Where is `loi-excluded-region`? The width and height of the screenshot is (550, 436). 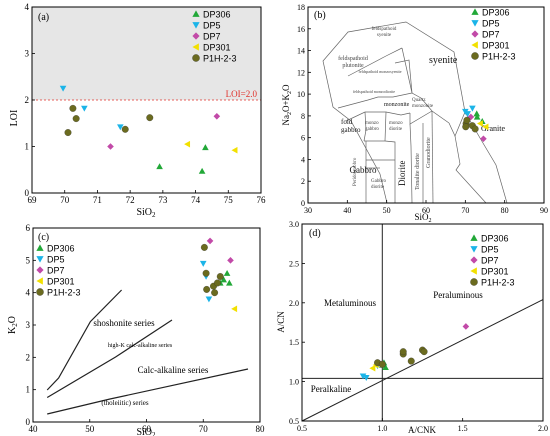
loi-excluded-region is located at coordinates (146, 53).